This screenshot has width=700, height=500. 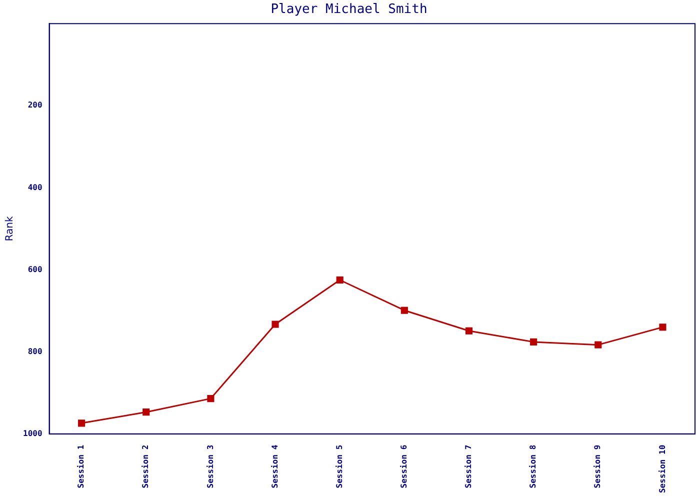 What do you see at coordinates (210, 466) in the screenshot?
I see `x-tick-label: Session 3` at bounding box center [210, 466].